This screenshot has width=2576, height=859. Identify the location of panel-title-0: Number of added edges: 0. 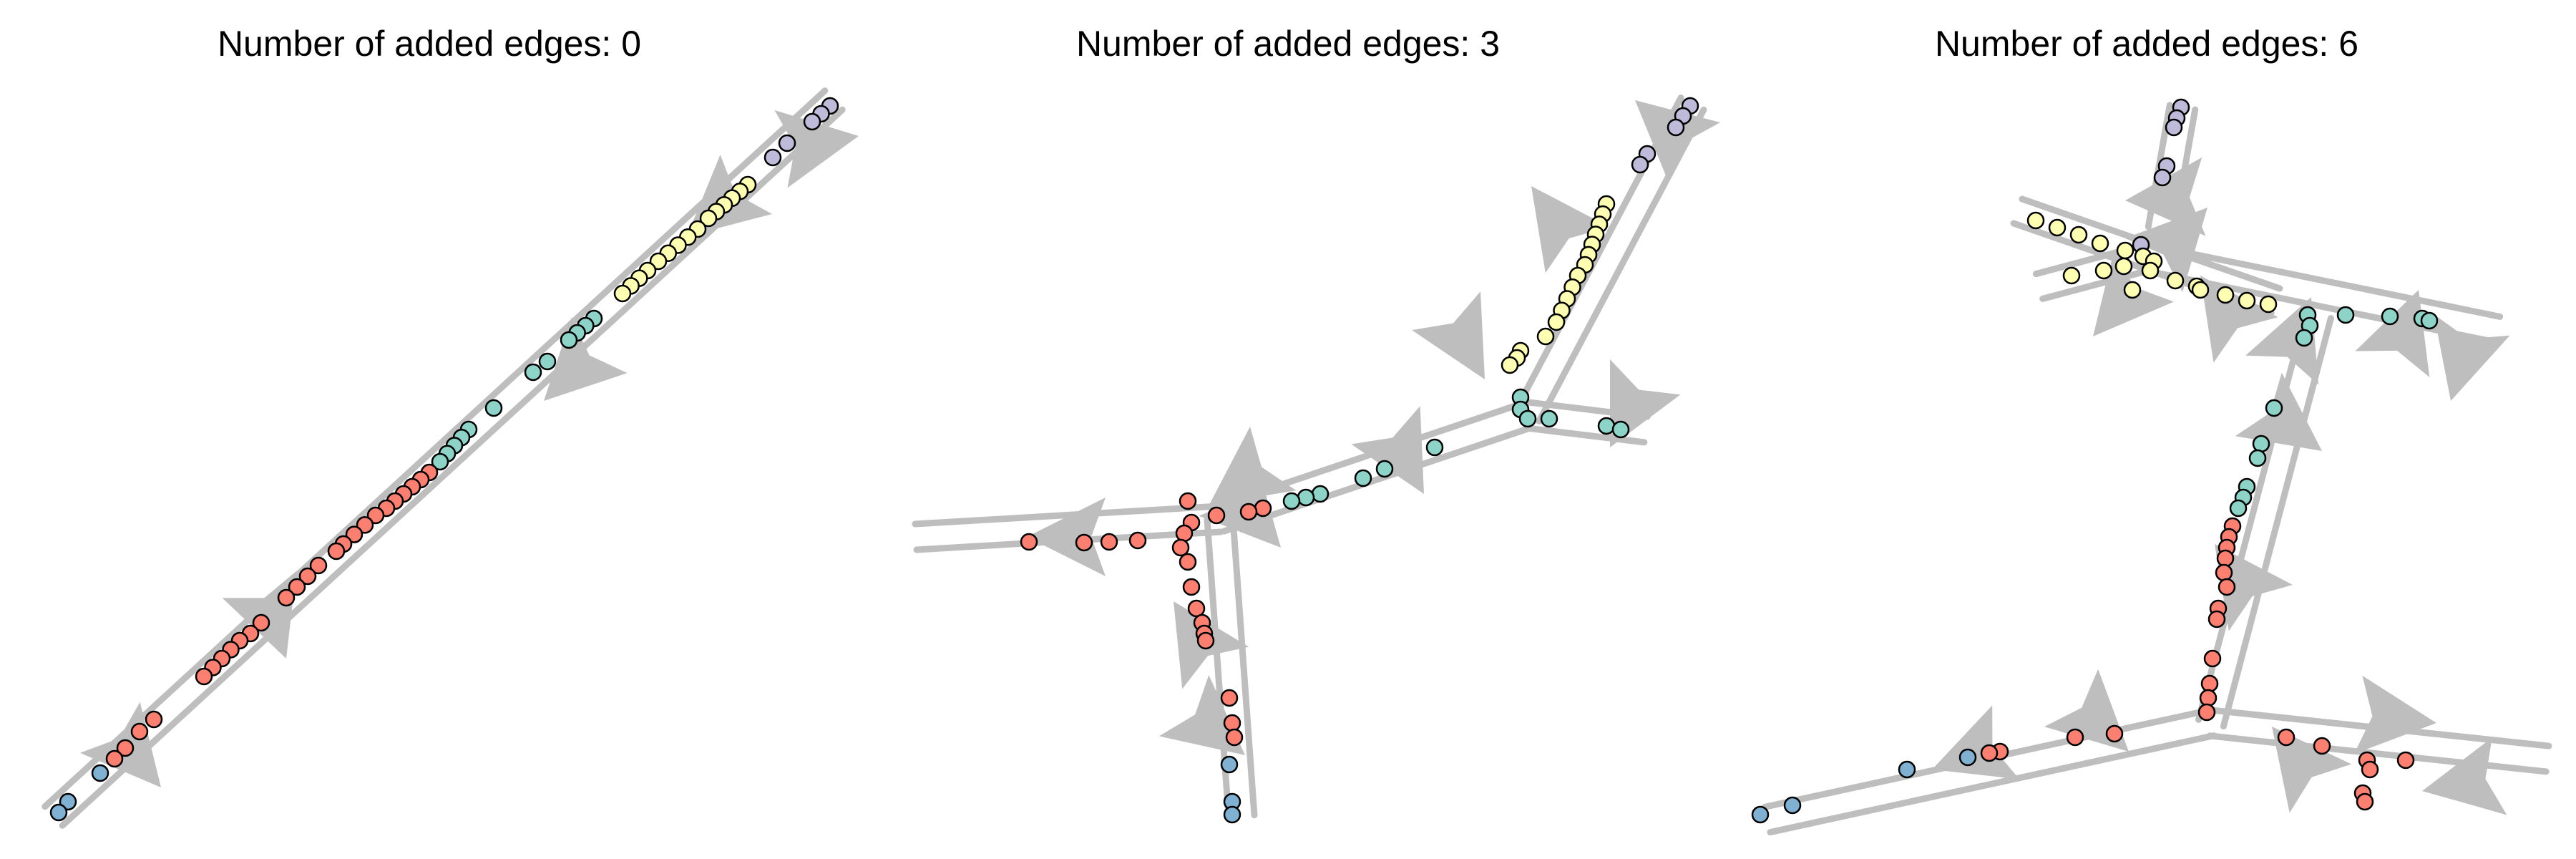
(429, 44).